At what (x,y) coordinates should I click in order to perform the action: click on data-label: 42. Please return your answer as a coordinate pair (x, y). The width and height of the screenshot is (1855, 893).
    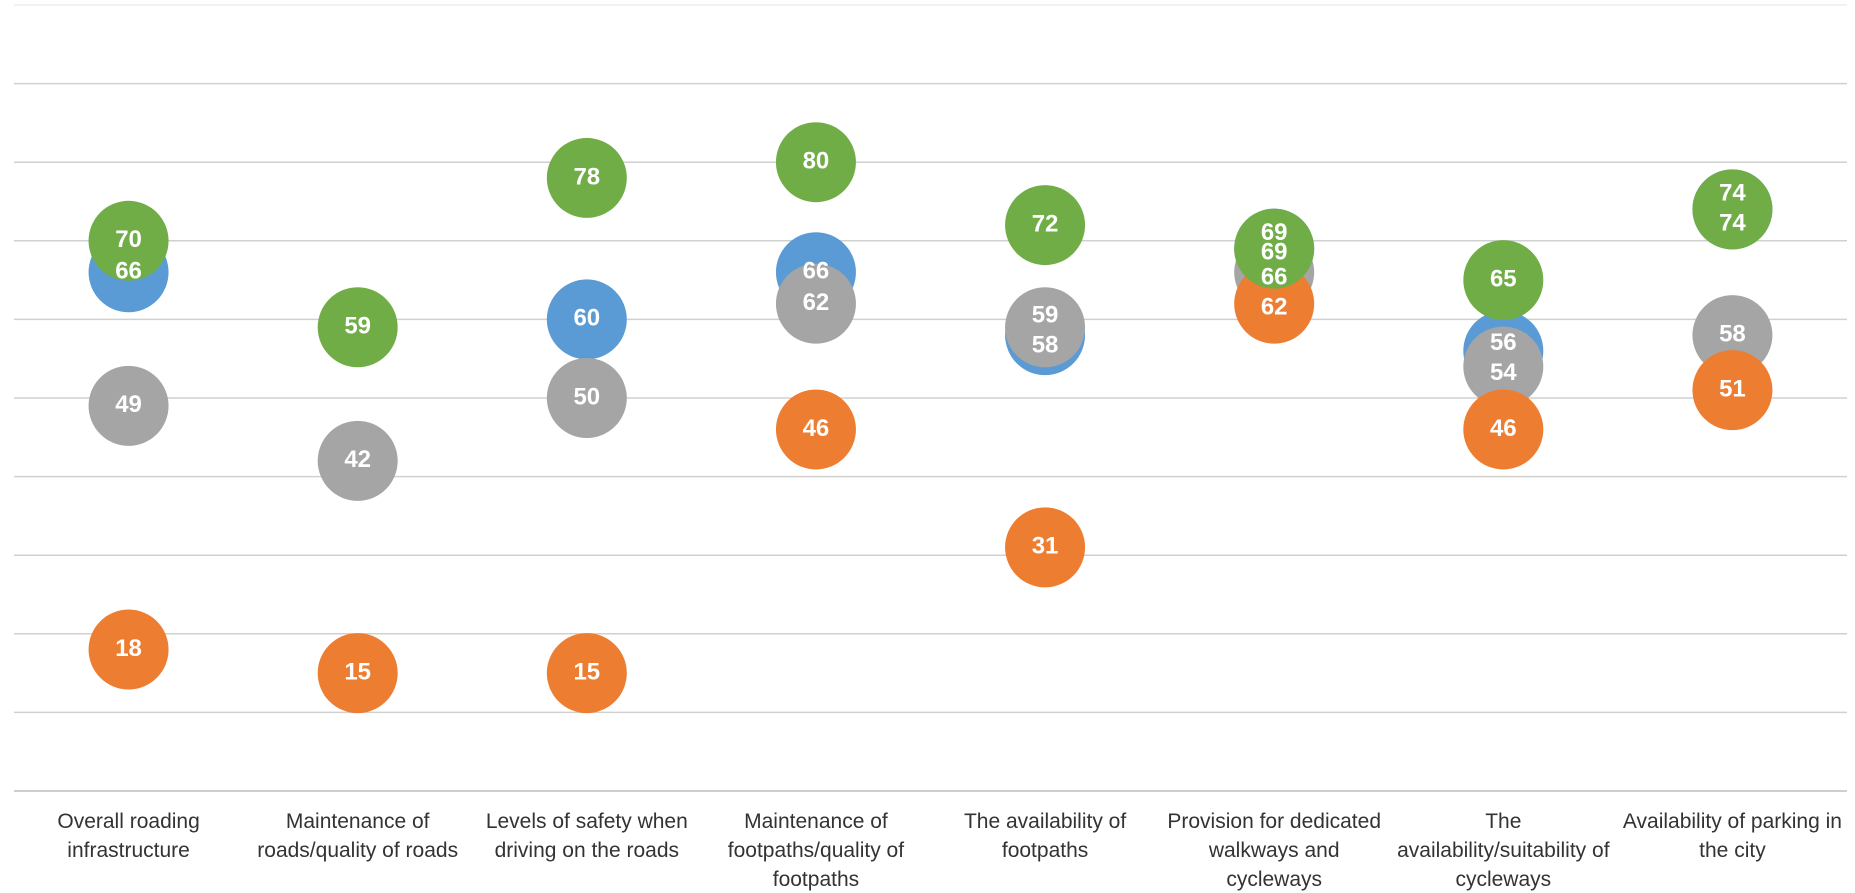
    Looking at the image, I should click on (357, 459).